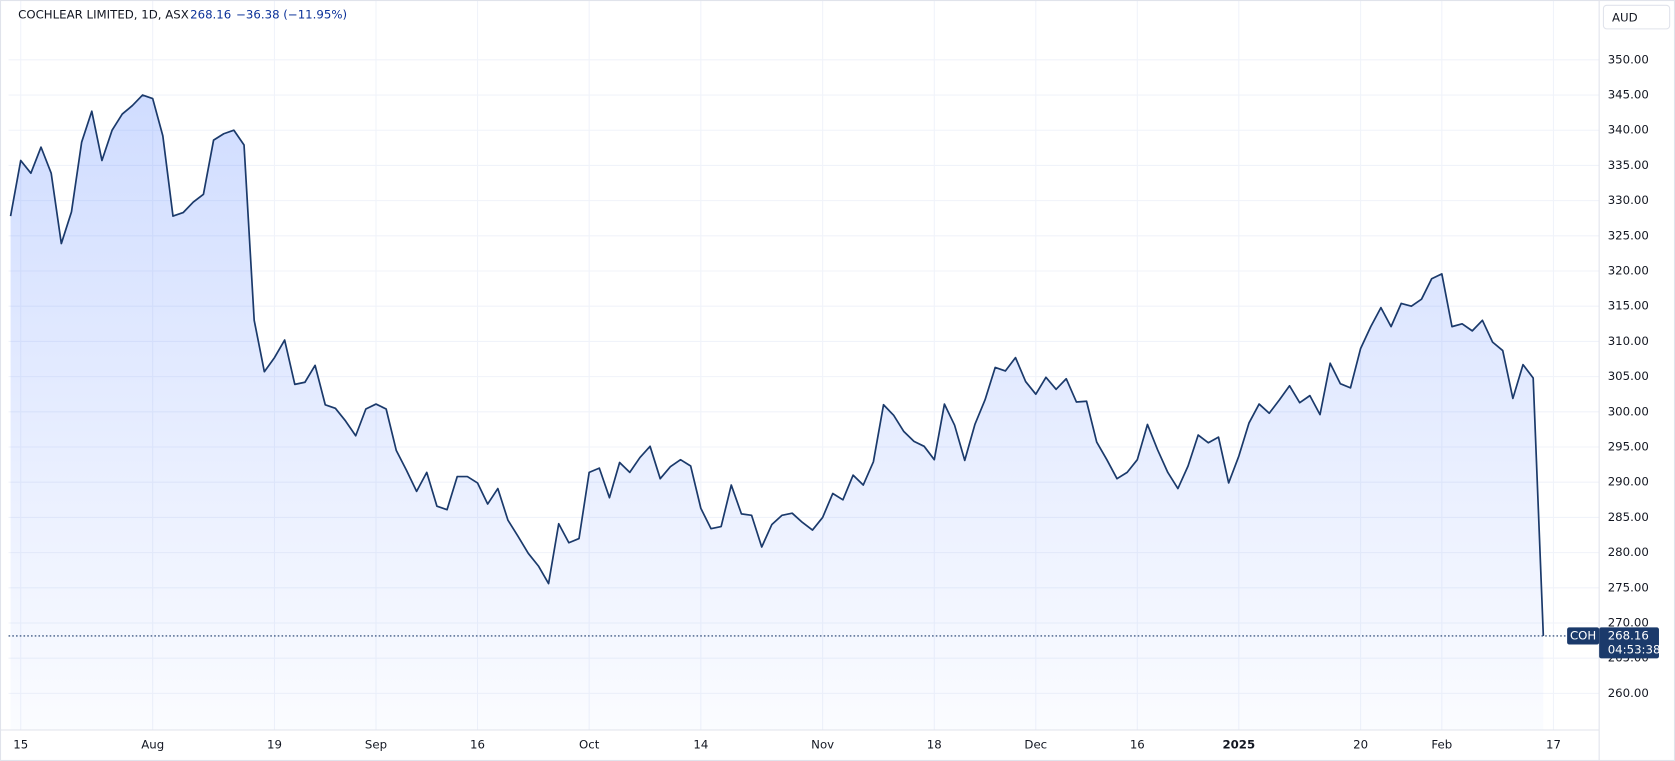  I want to click on y-tick-label: 275.00, so click(1628, 587).